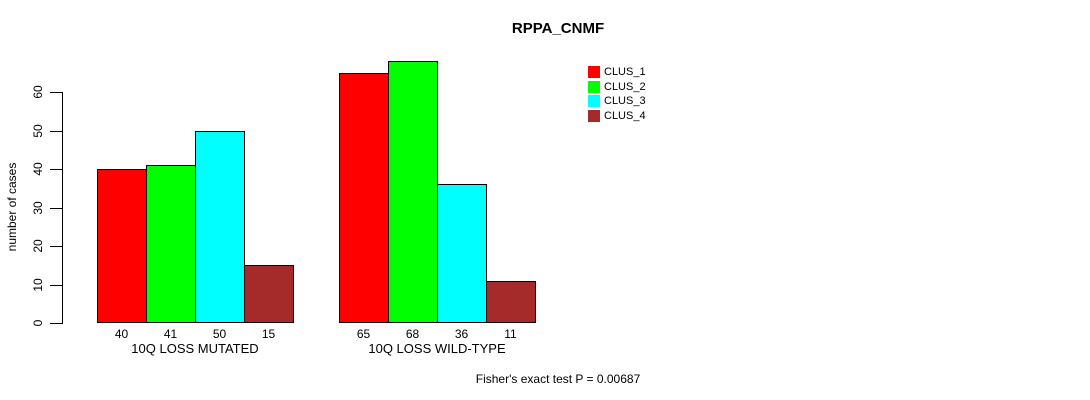  I want to click on legend: CLUS_1 CLUS_2 CLUS_3 CLUS_4, so click(617, 94).